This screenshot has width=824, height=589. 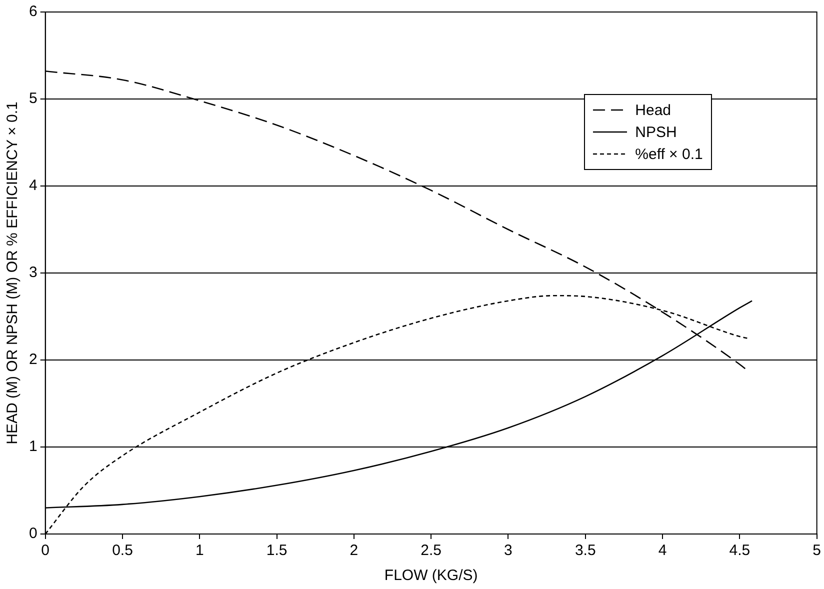 What do you see at coordinates (508, 551) in the screenshot?
I see `x-tick-label: 3` at bounding box center [508, 551].